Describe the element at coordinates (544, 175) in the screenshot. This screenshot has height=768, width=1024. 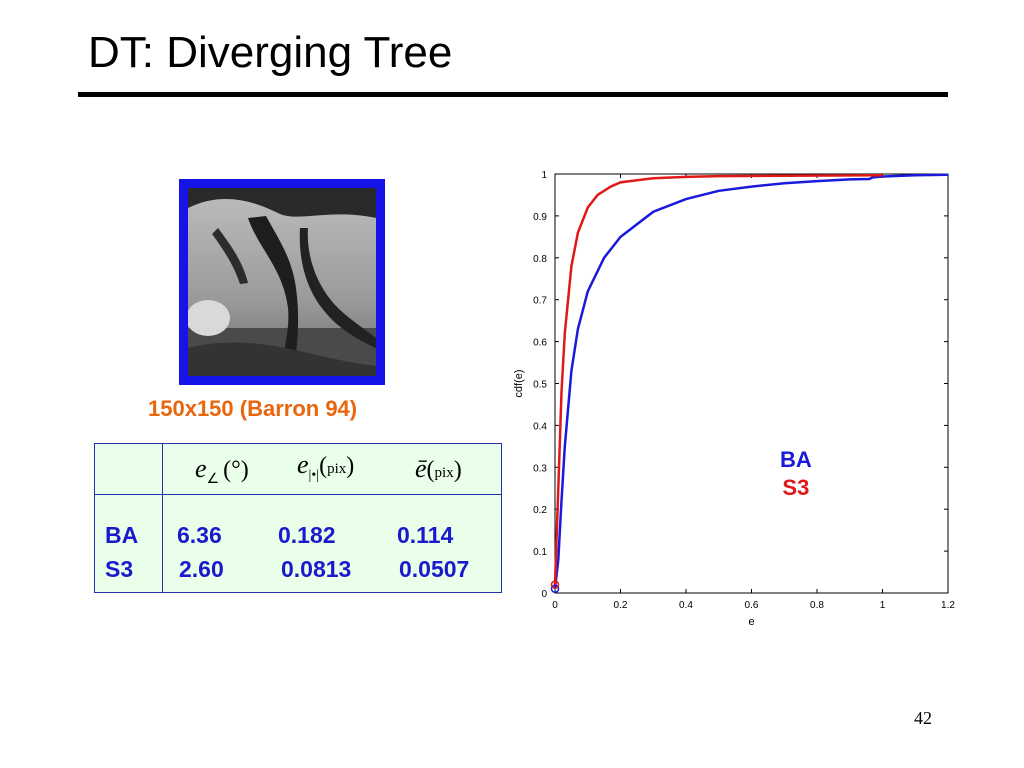
I see `y-tick-label: 1` at that location.